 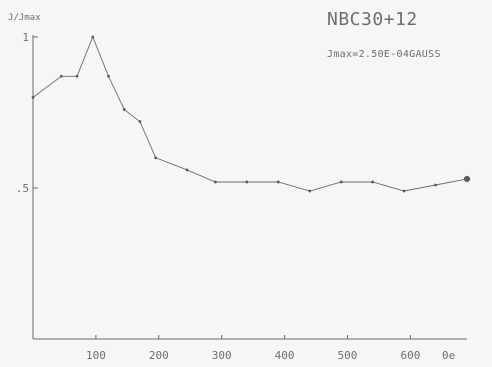 What do you see at coordinates (285, 355) in the screenshot?
I see `x-tick-label: 400` at bounding box center [285, 355].